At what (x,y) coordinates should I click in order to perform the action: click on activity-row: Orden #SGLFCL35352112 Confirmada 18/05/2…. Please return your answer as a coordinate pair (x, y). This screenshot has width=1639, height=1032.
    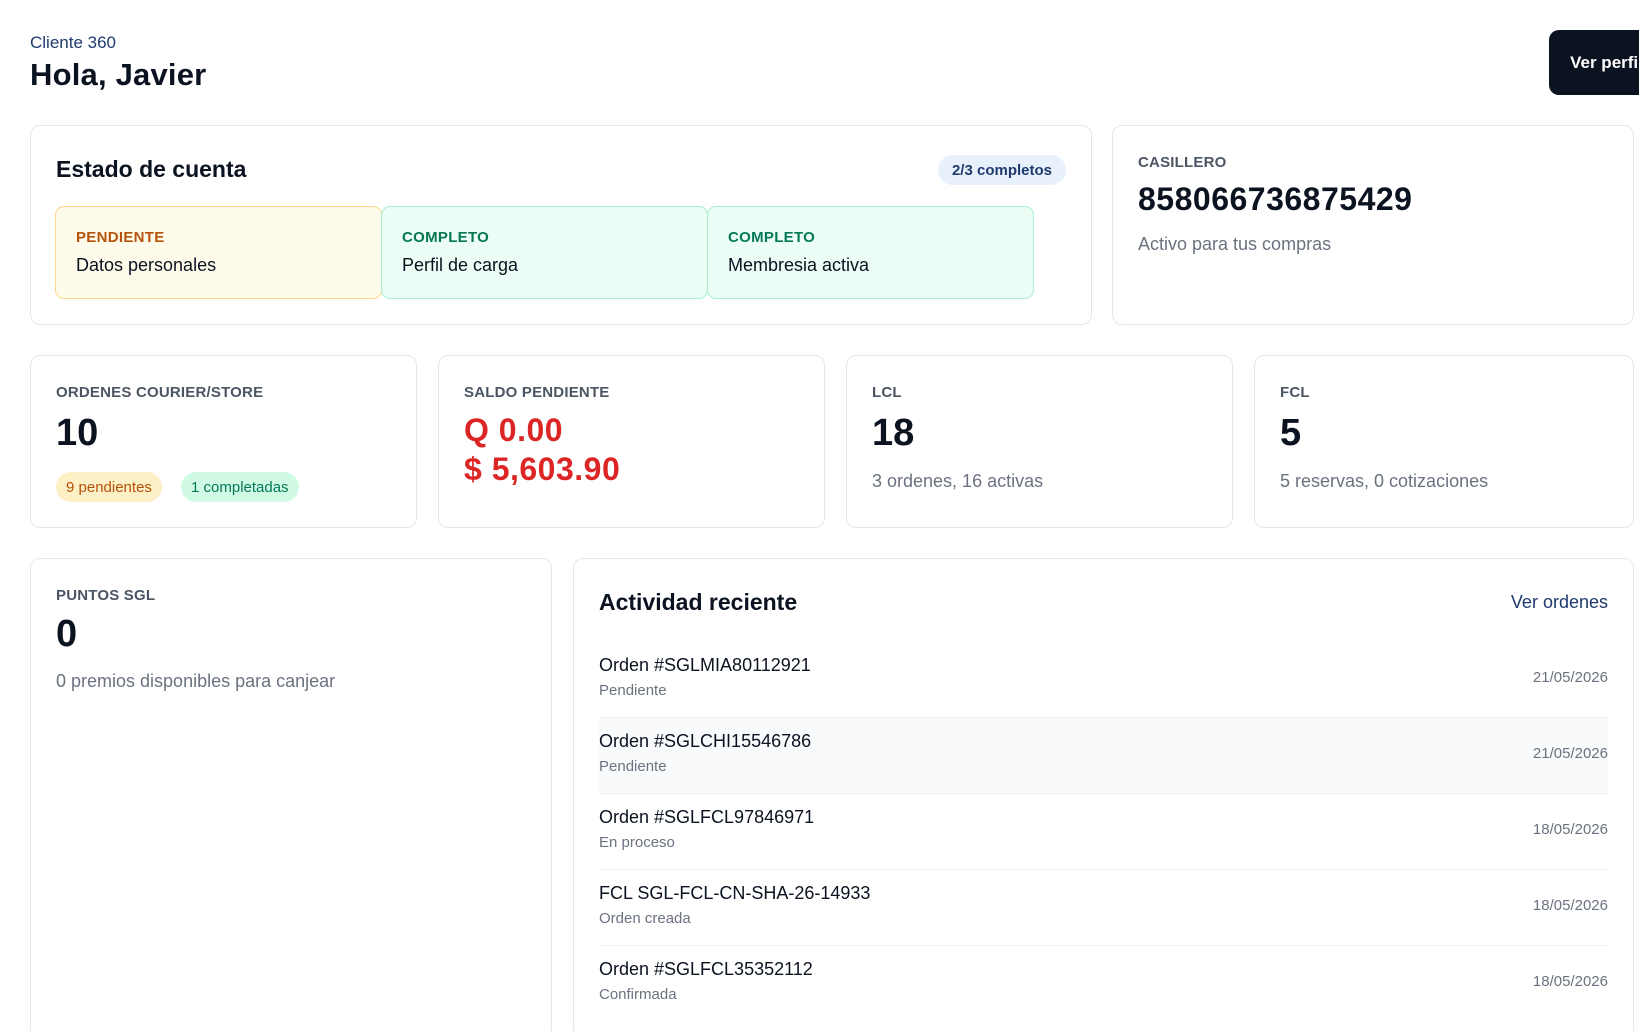
    Looking at the image, I should click on (1103, 984).